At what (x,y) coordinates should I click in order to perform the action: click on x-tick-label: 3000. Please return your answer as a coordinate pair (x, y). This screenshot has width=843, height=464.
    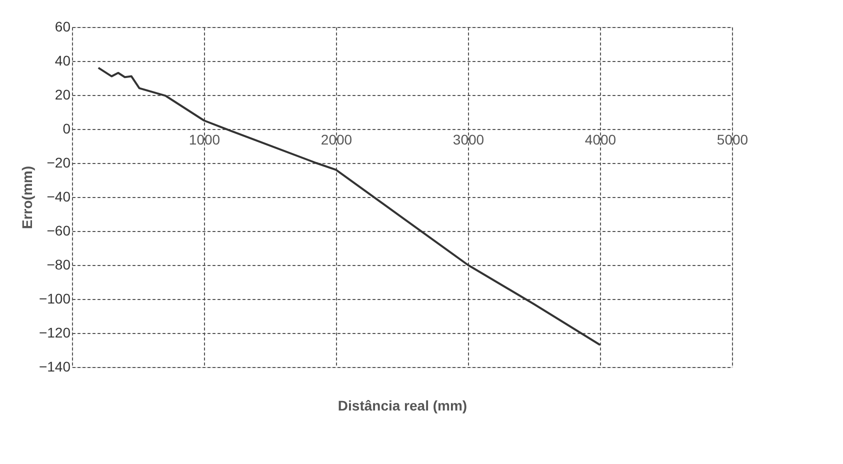
    Looking at the image, I should click on (468, 140).